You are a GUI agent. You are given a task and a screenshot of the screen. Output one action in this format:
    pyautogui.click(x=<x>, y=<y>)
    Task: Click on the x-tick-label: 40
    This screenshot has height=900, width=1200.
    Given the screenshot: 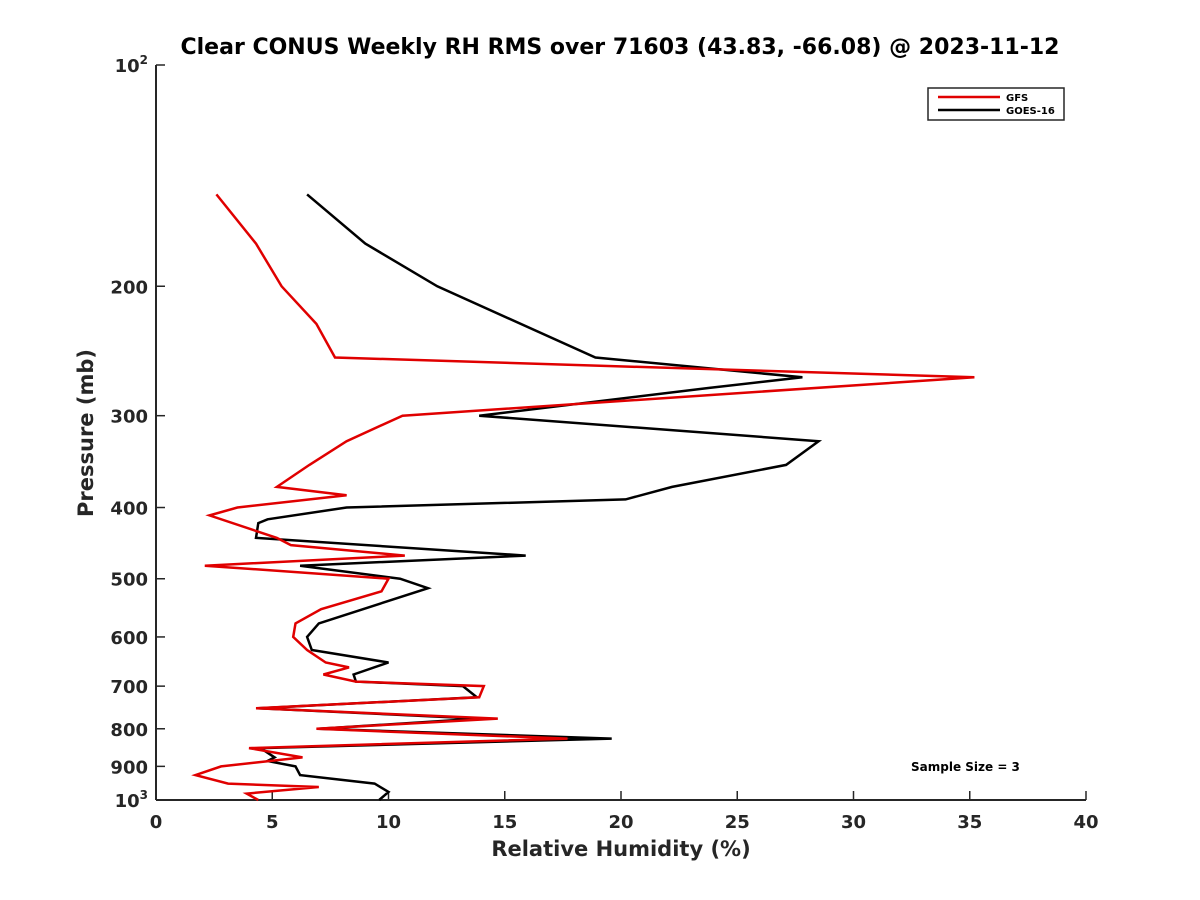 What is the action you would take?
    pyautogui.click(x=1085, y=822)
    